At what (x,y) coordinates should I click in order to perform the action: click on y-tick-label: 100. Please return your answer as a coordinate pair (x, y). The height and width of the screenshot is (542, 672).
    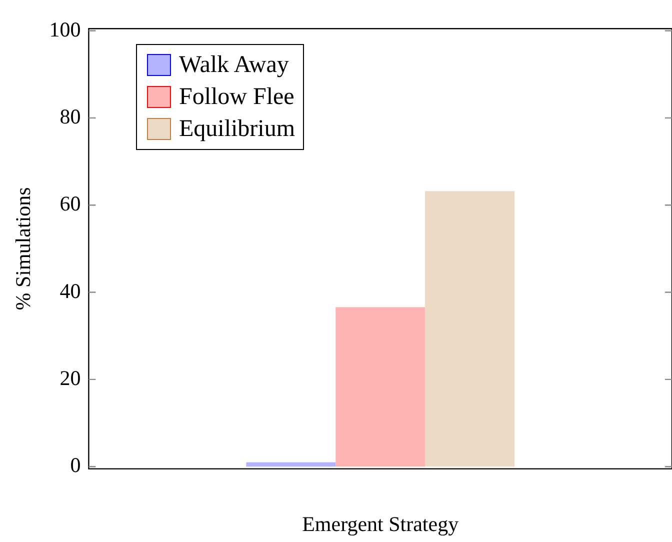
    Looking at the image, I should click on (65, 29).